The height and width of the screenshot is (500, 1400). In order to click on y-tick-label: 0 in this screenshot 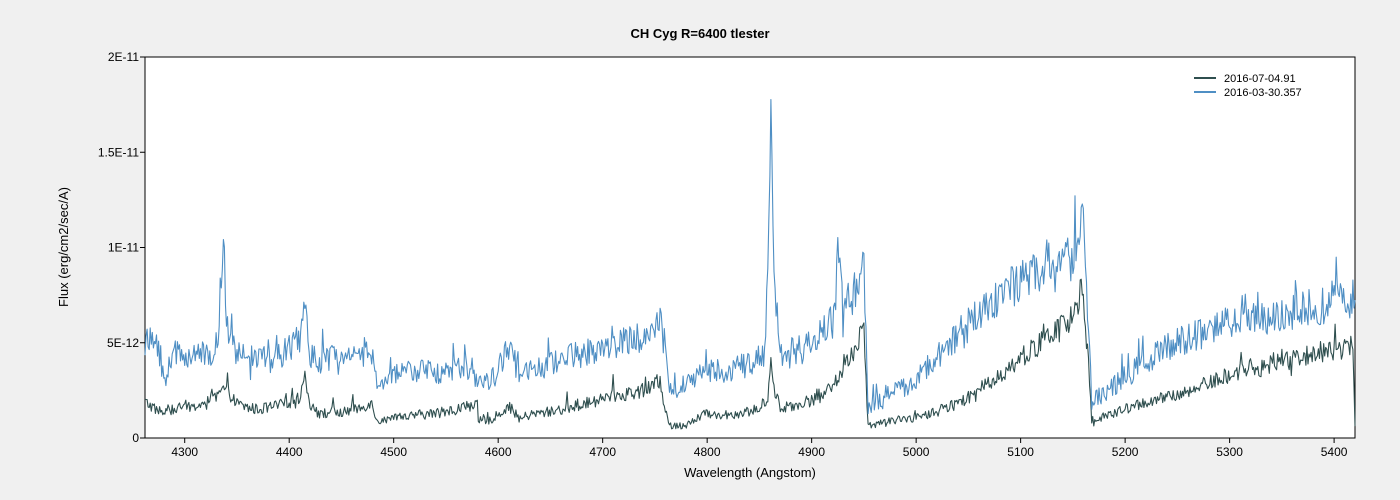, I will do `click(135, 438)`.